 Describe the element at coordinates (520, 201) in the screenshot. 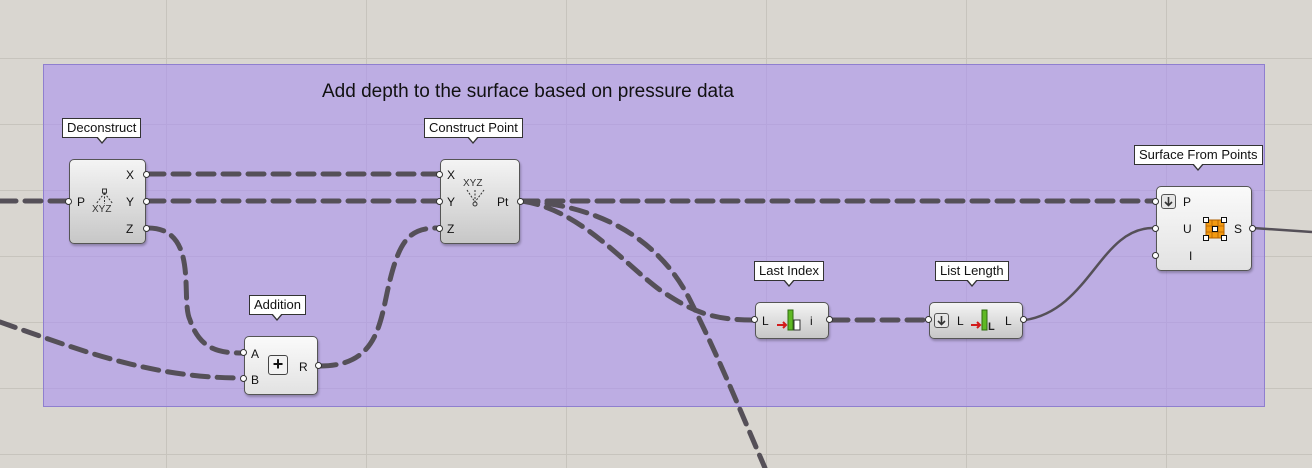

I see `construct-point-grip-pt` at that location.